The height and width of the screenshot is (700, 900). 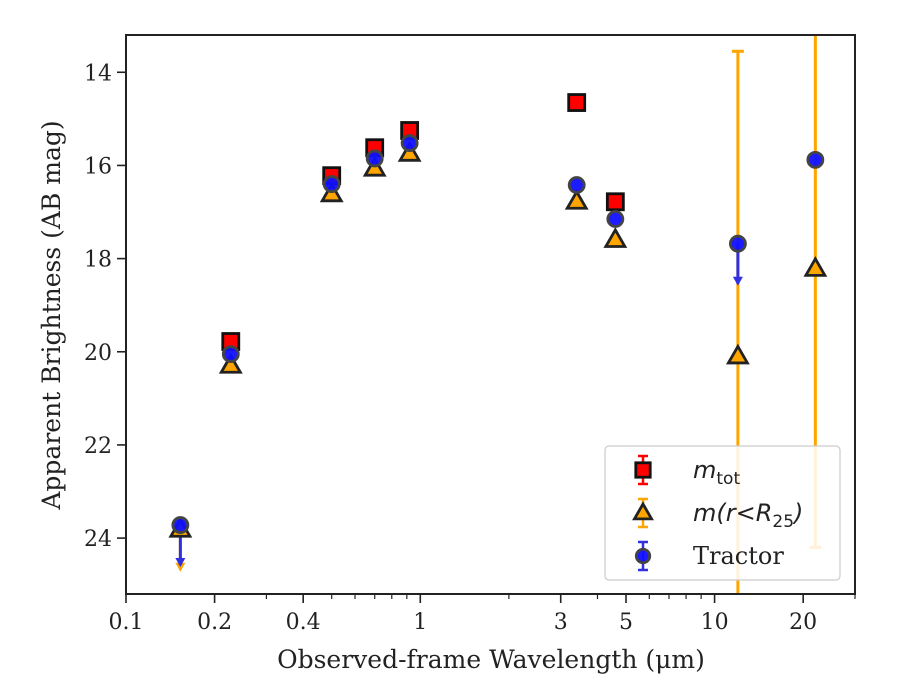 What do you see at coordinates (803, 622) in the screenshot?
I see `x-tick-label: 20` at bounding box center [803, 622].